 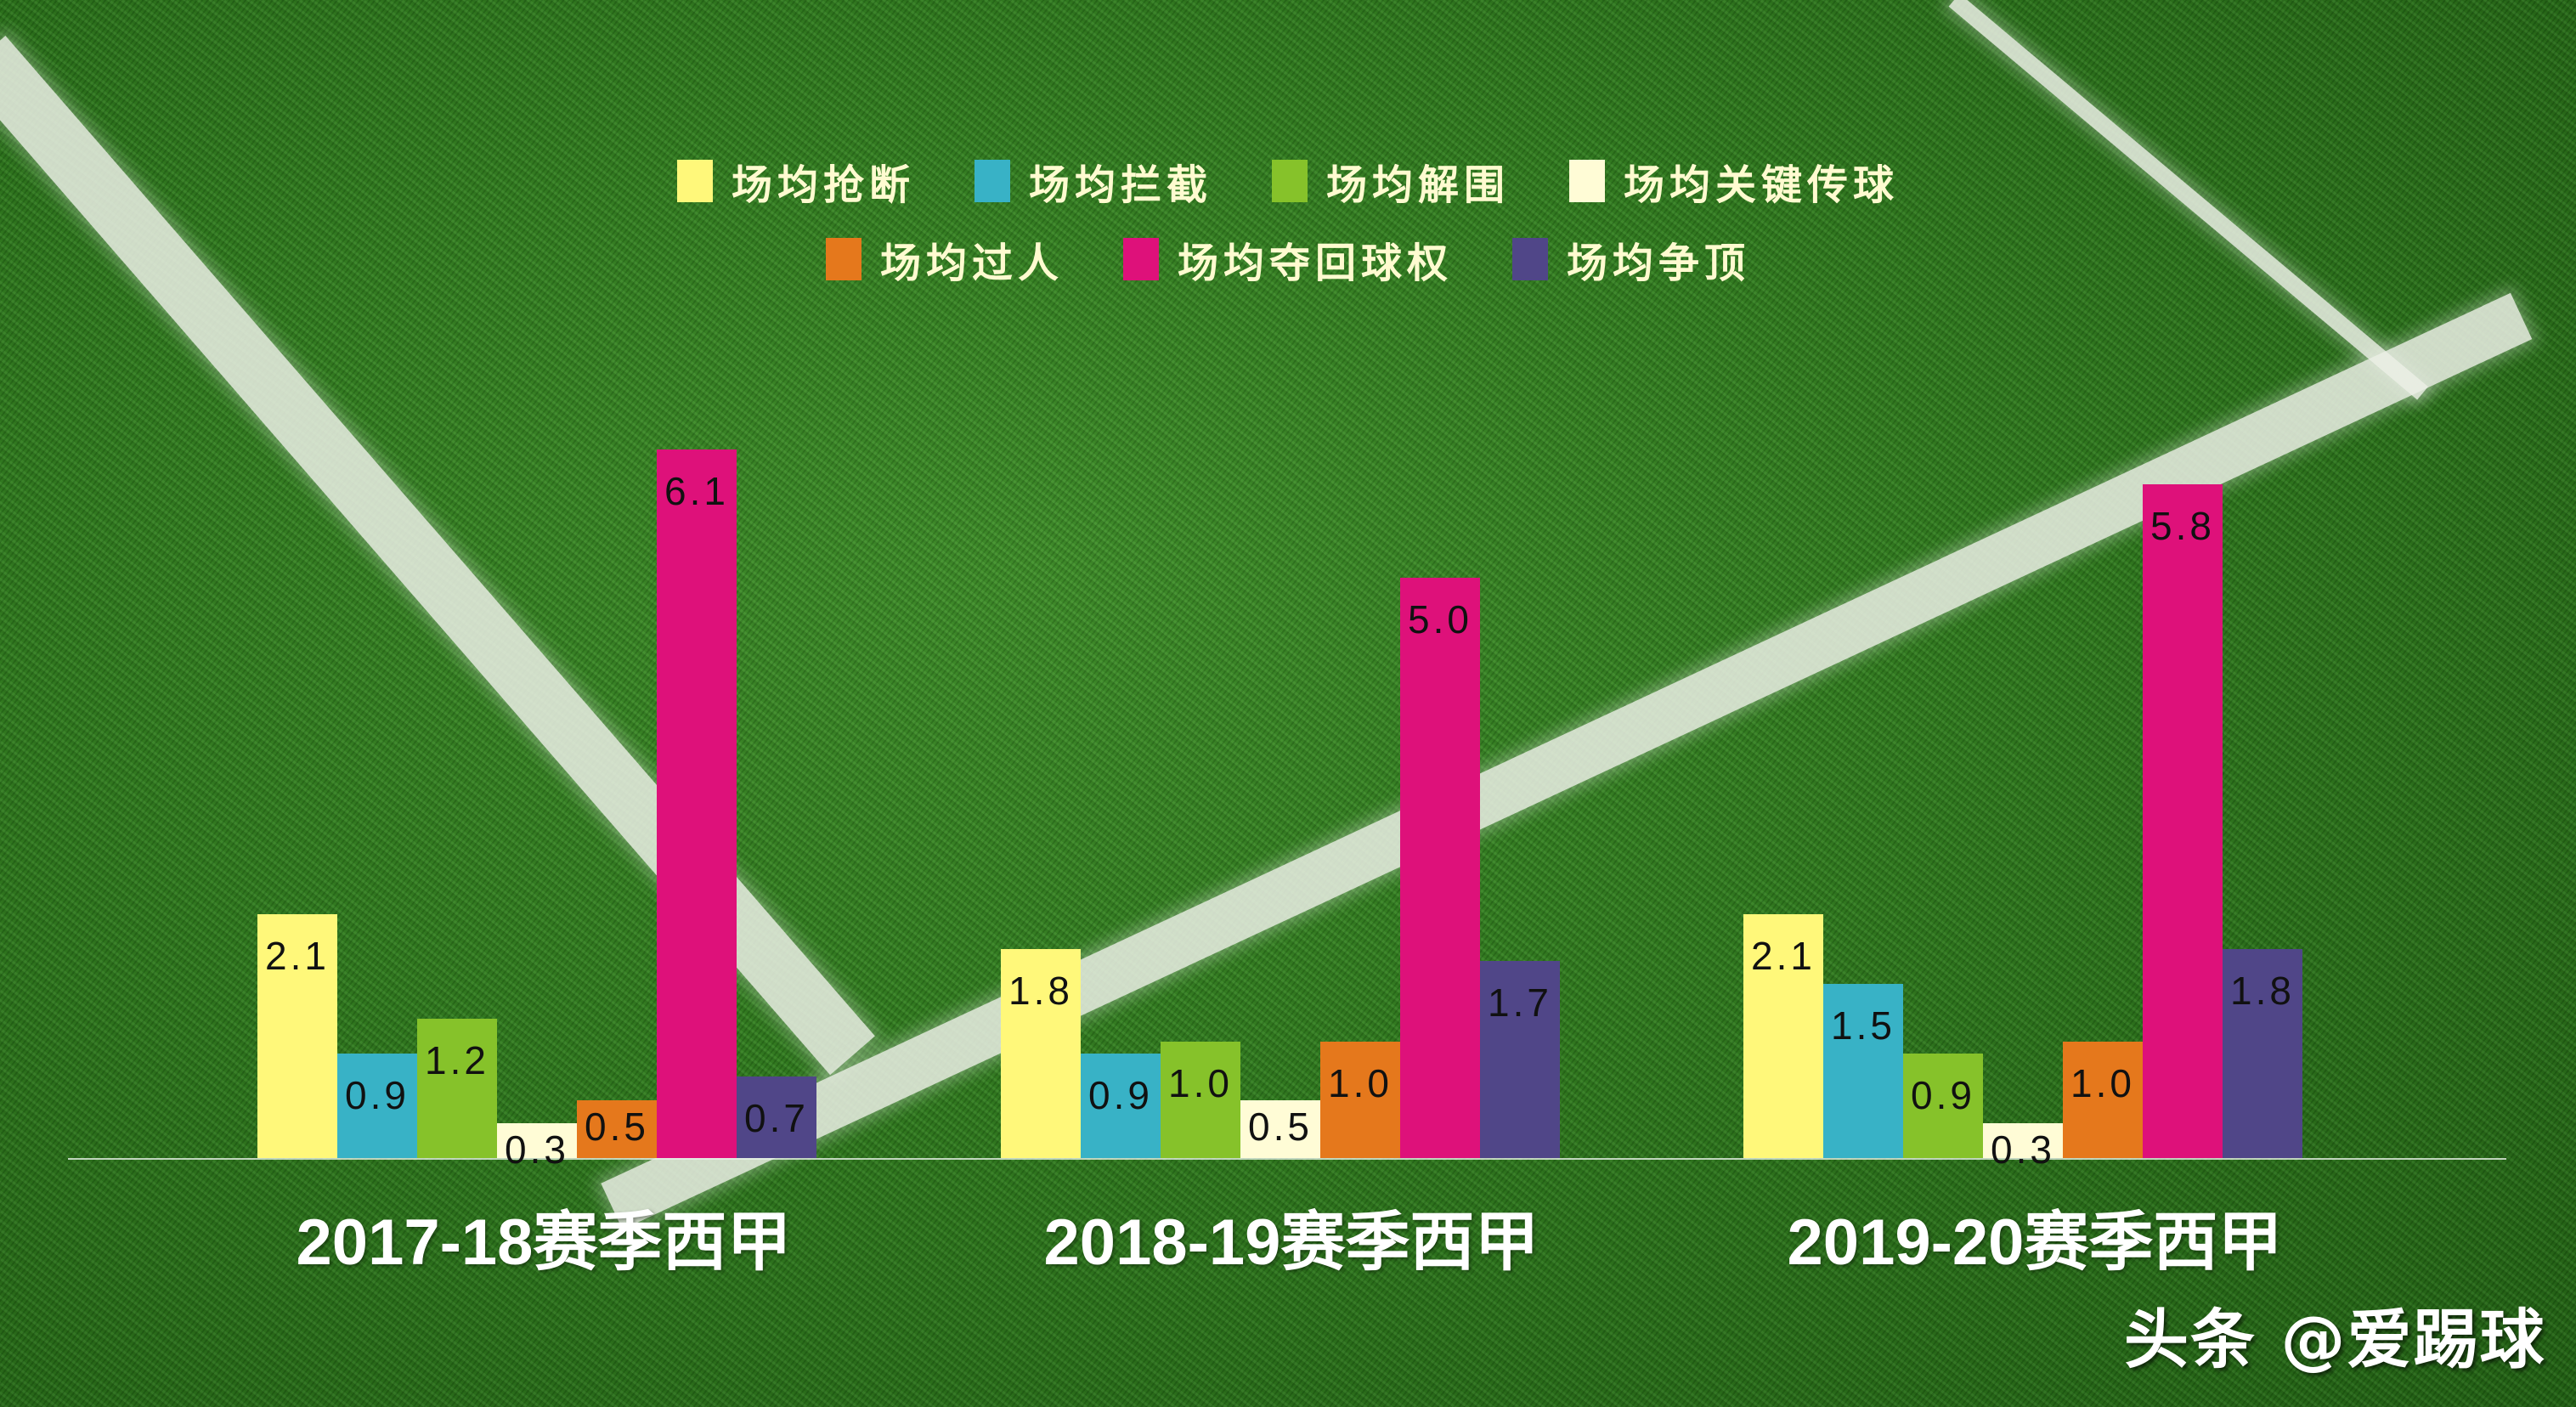 What do you see at coordinates (1520, 1002) in the screenshot?
I see `bar-value-label: 1.7` at bounding box center [1520, 1002].